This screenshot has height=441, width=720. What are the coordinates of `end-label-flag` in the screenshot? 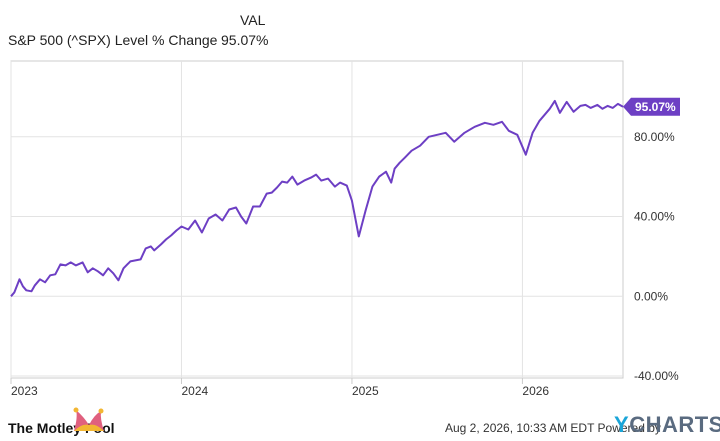 It's located at (651, 106).